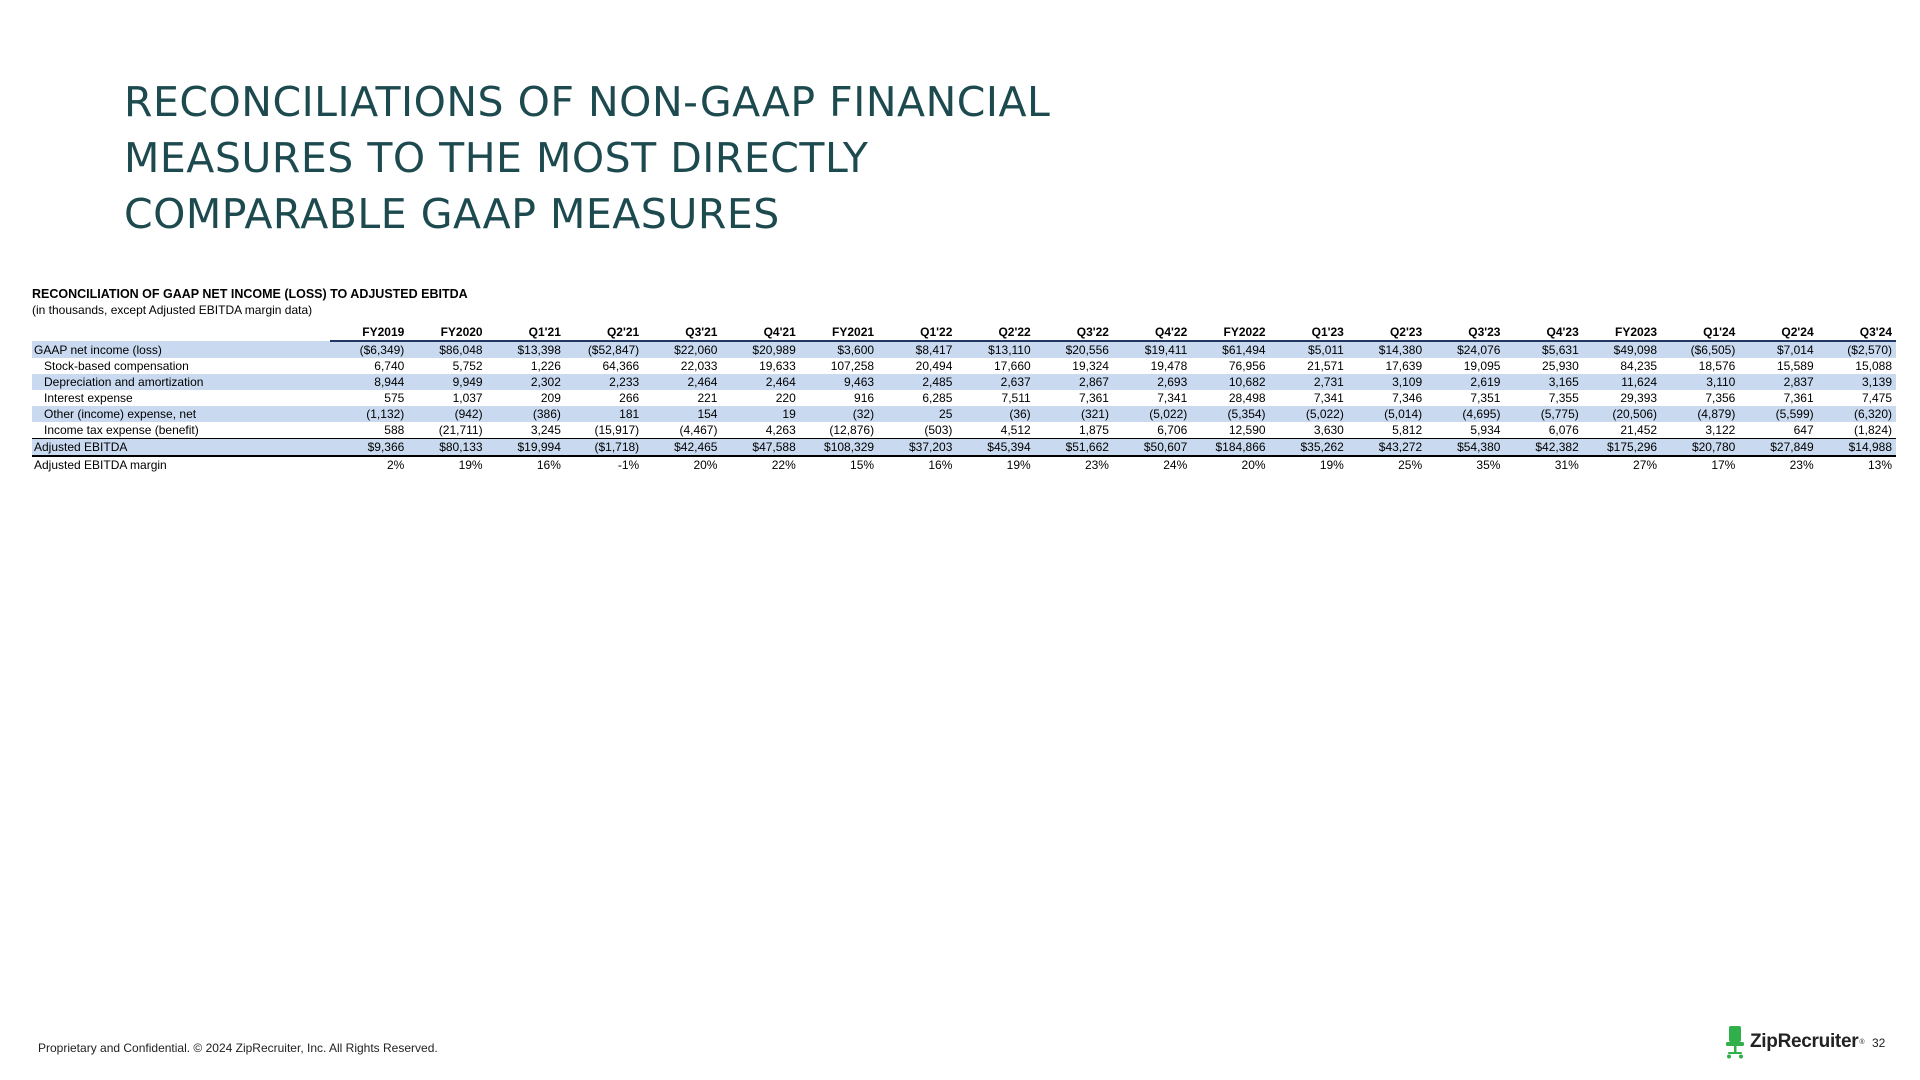  I want to click on table-cell: (5,014), so click(1387, 414).